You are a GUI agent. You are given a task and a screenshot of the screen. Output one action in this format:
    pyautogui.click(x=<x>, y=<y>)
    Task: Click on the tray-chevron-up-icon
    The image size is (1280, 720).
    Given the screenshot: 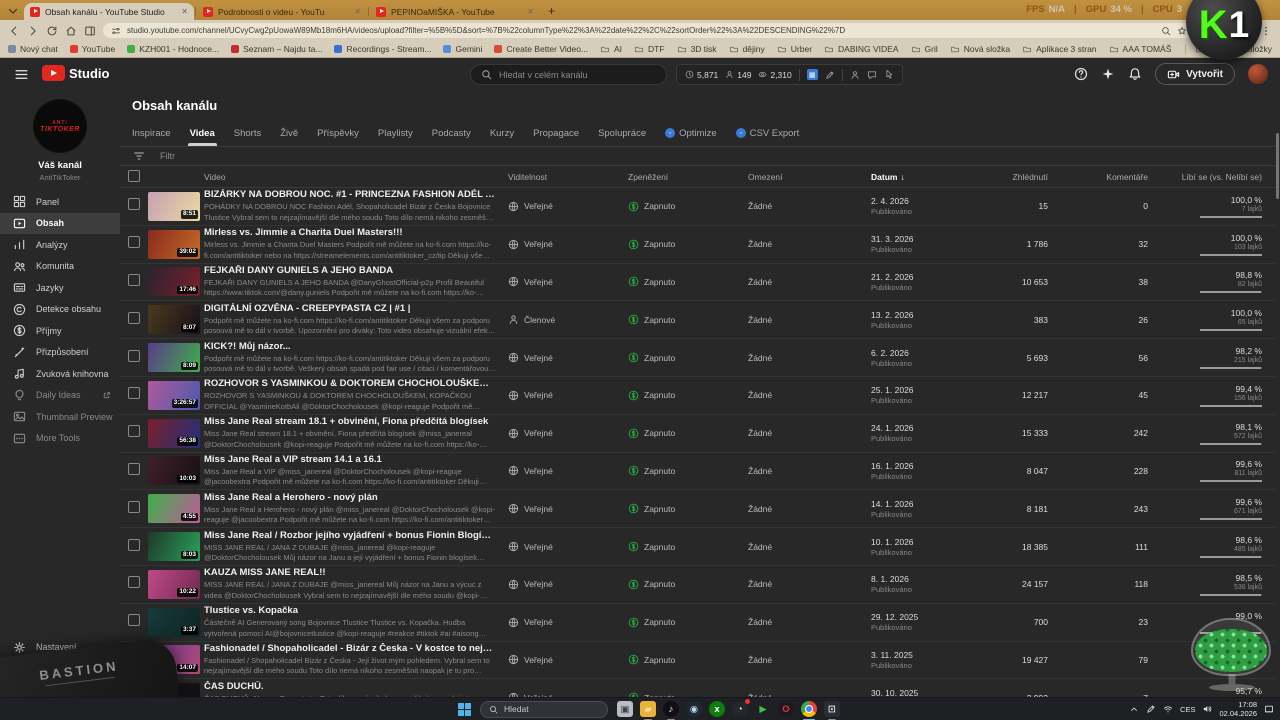 What is the action you would take?
    pyautogui.click(x=1134, y=709)
    